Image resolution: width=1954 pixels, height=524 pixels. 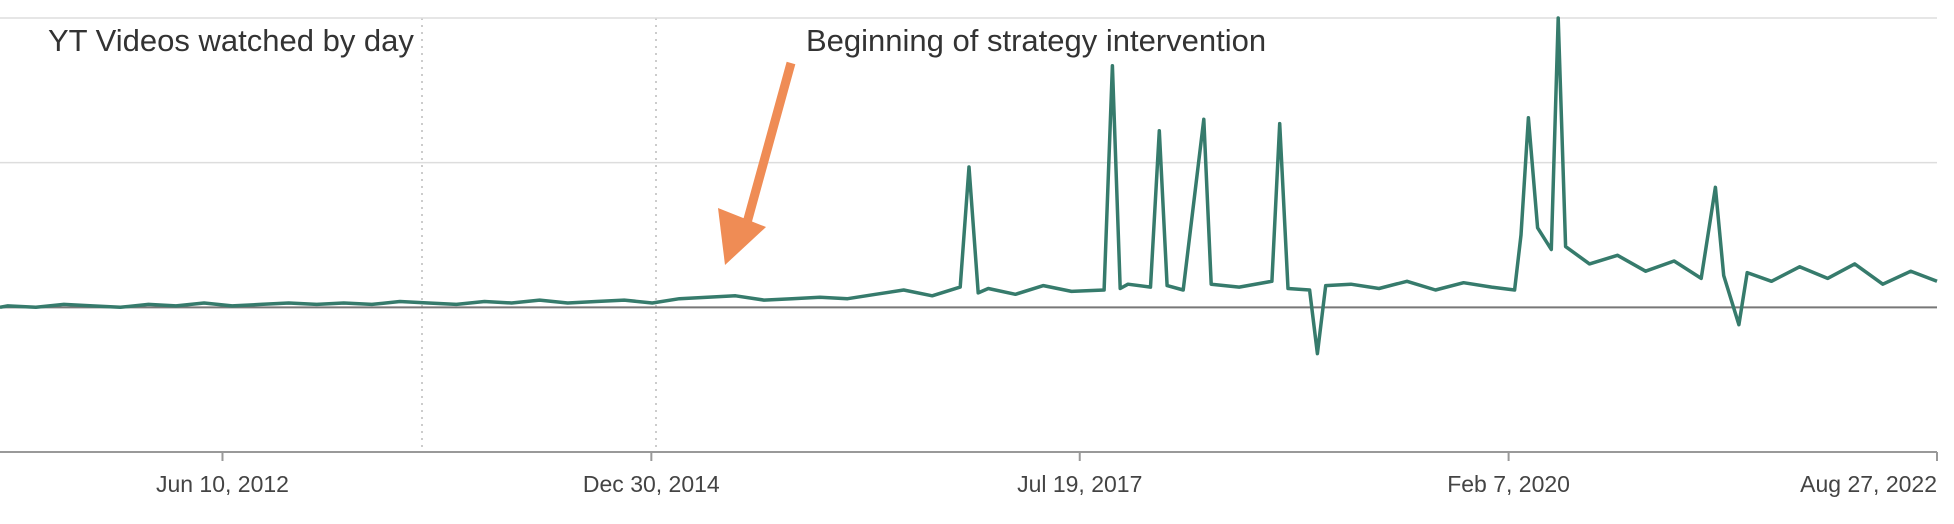 I want to click on x-tick-label: Jul 19, 2017, so click(x=1079, y=484).